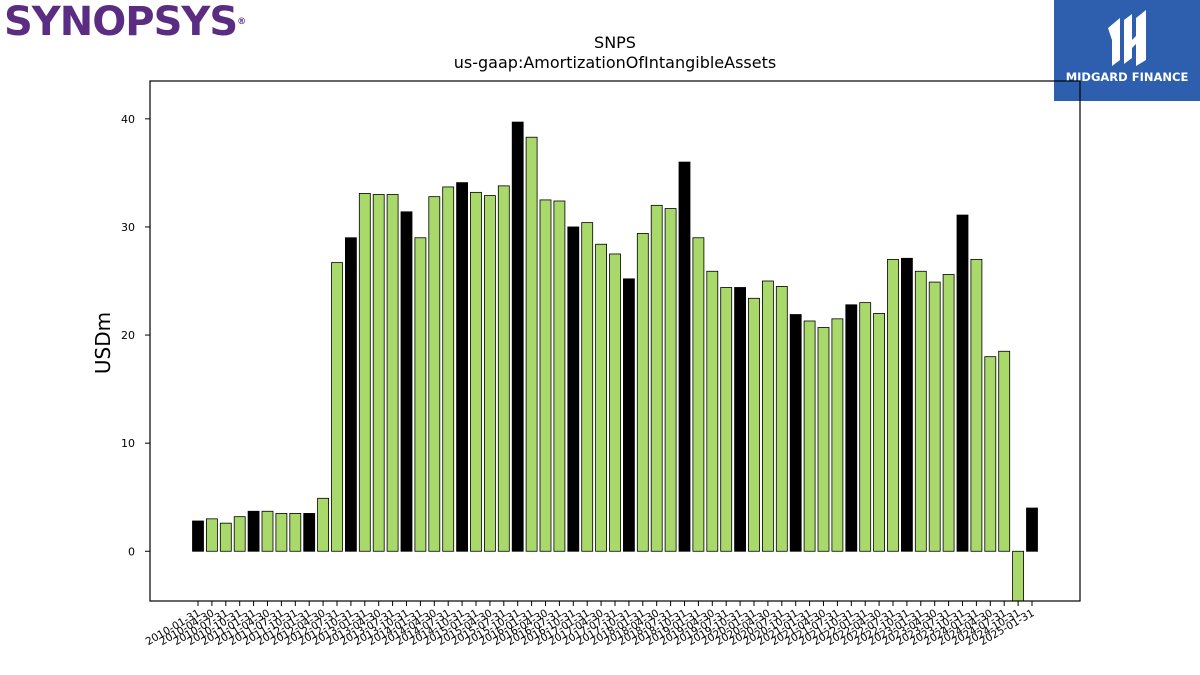  I want to click on y-tick-label: 10, so click(128, 443).